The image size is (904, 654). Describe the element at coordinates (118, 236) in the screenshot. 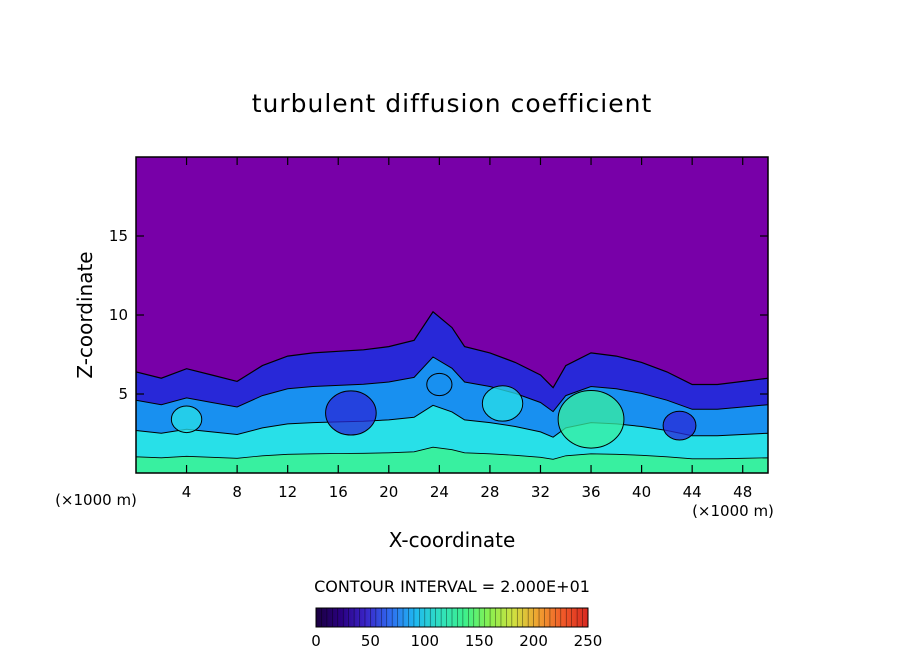

I see `y-tick-label: 15` at that location.